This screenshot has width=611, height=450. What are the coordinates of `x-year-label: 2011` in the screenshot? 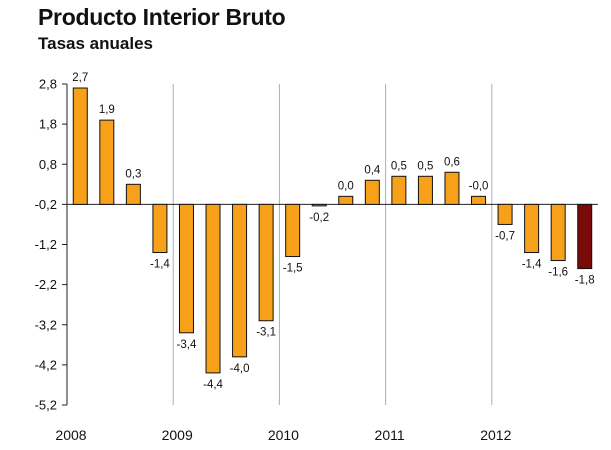 It's located at (390, 435).